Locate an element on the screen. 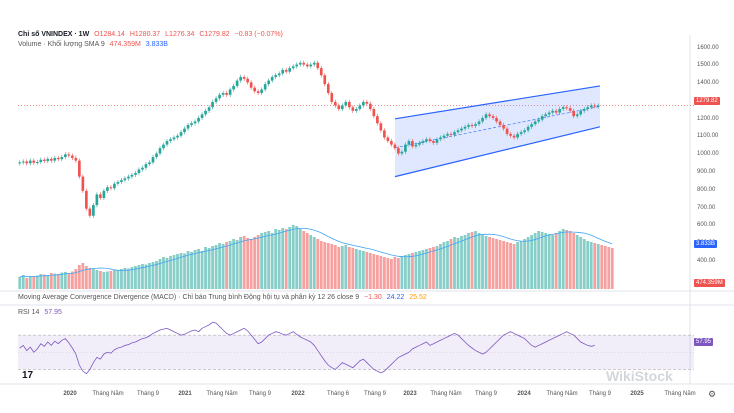  channel-lower-line is located at coordinates (497, 152).